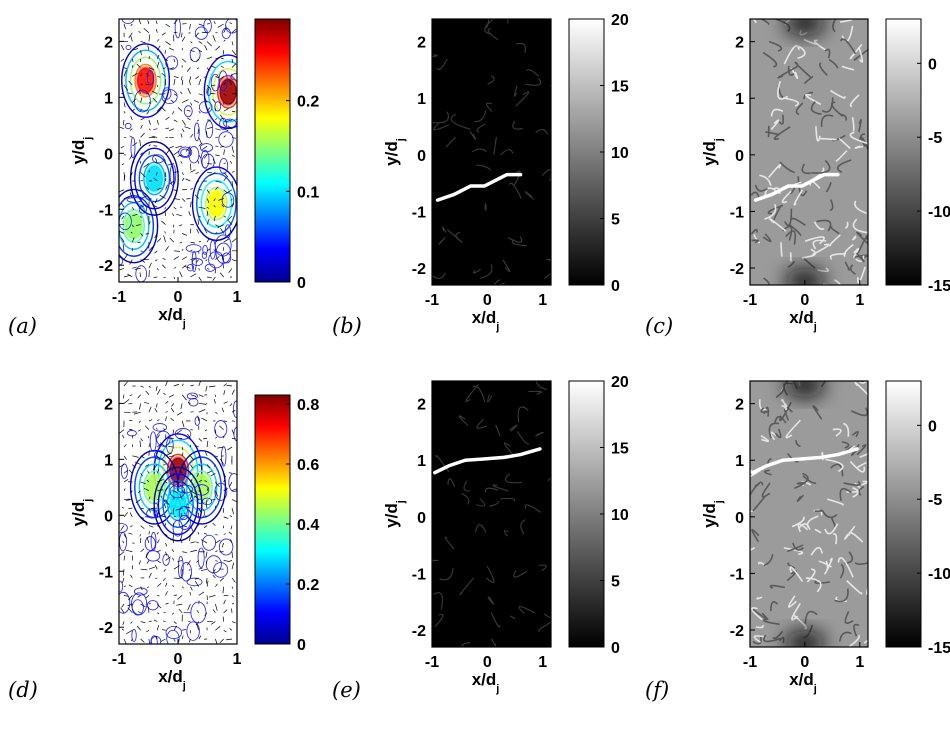 This screenshot has width=950, height=729. I want to click on panel-label: (e), so click(346, 690).